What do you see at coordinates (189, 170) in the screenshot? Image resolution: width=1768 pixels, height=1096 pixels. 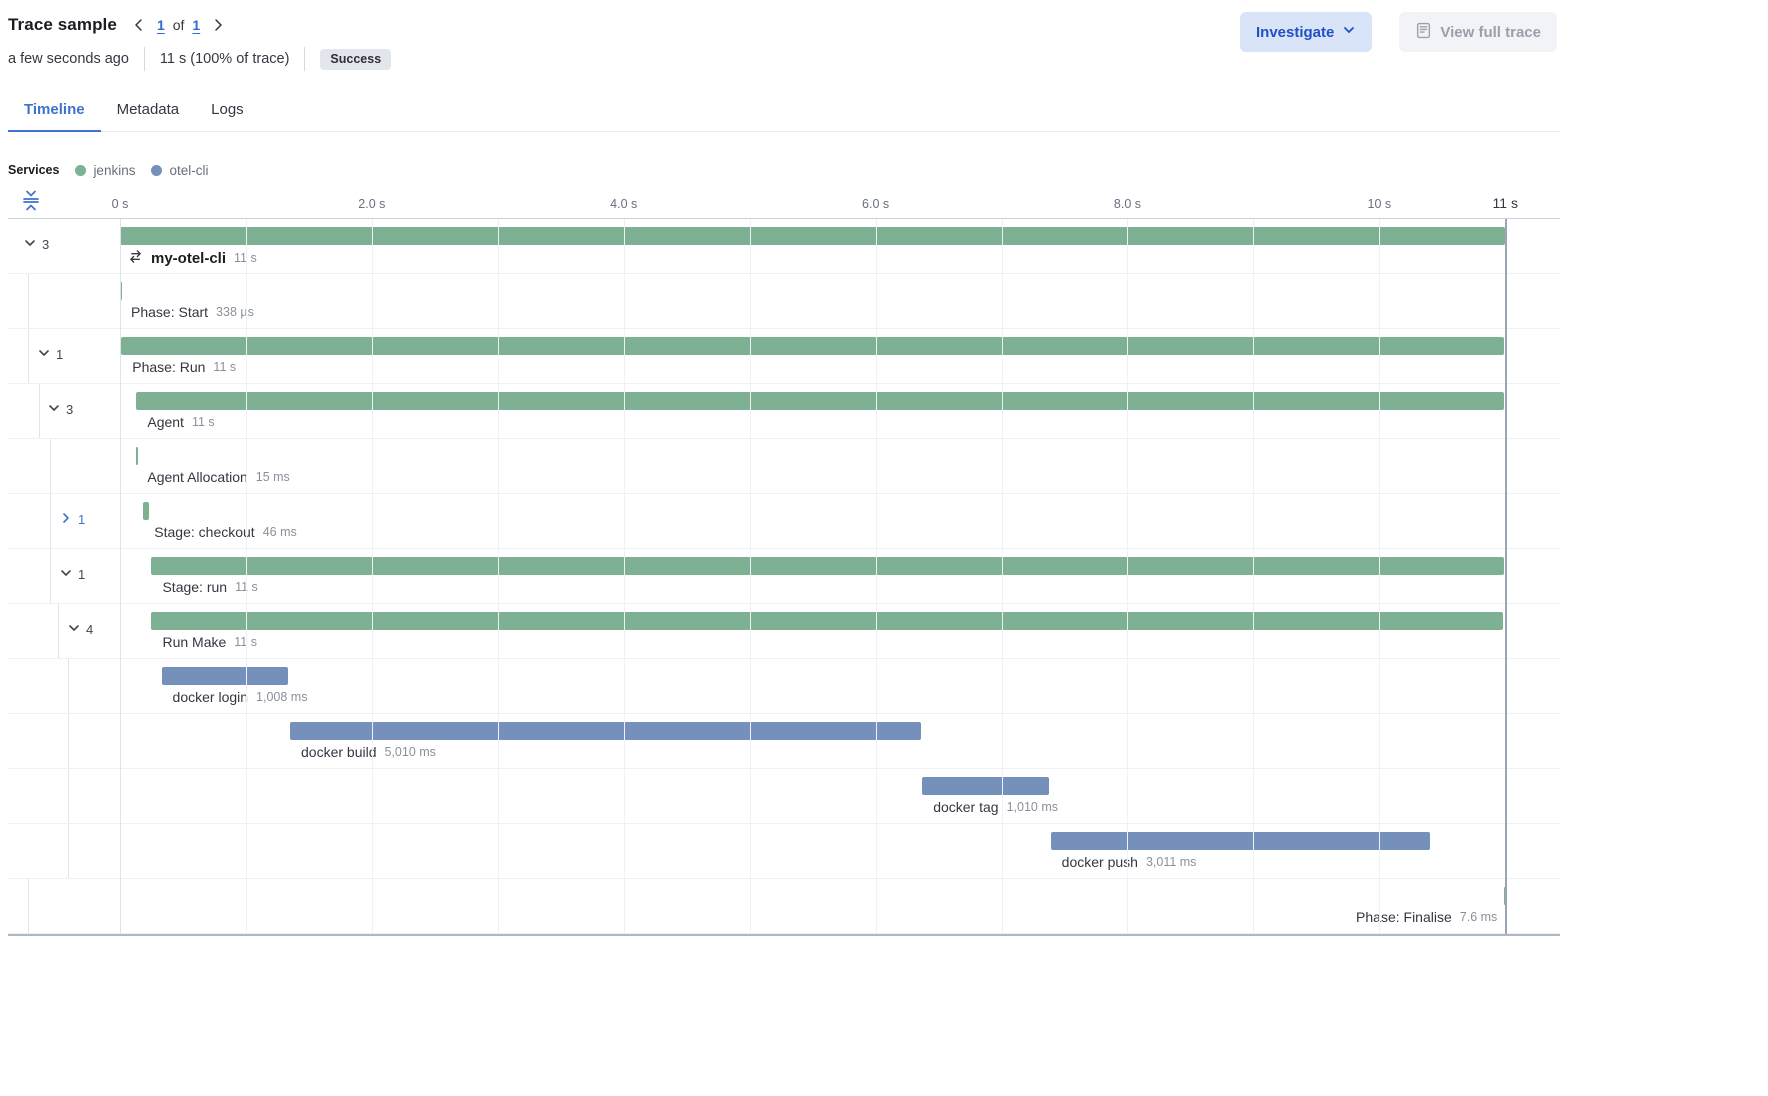 I see `legend-label-otel-cli: otel-cli` at bounding box center [189, 170].